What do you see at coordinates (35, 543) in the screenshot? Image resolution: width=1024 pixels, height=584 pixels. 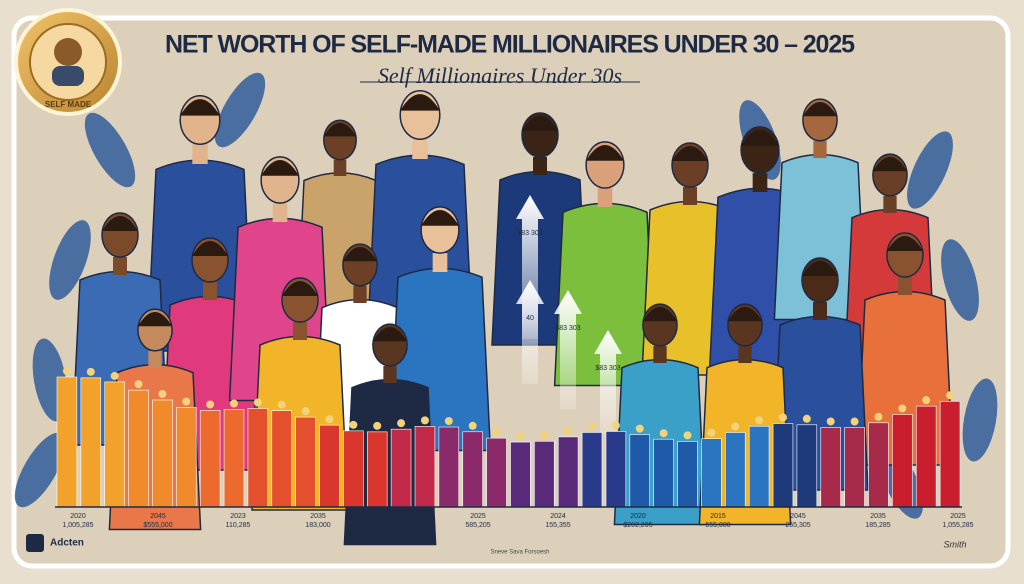 I see `footer-icon` at bounding box center [35, 543].